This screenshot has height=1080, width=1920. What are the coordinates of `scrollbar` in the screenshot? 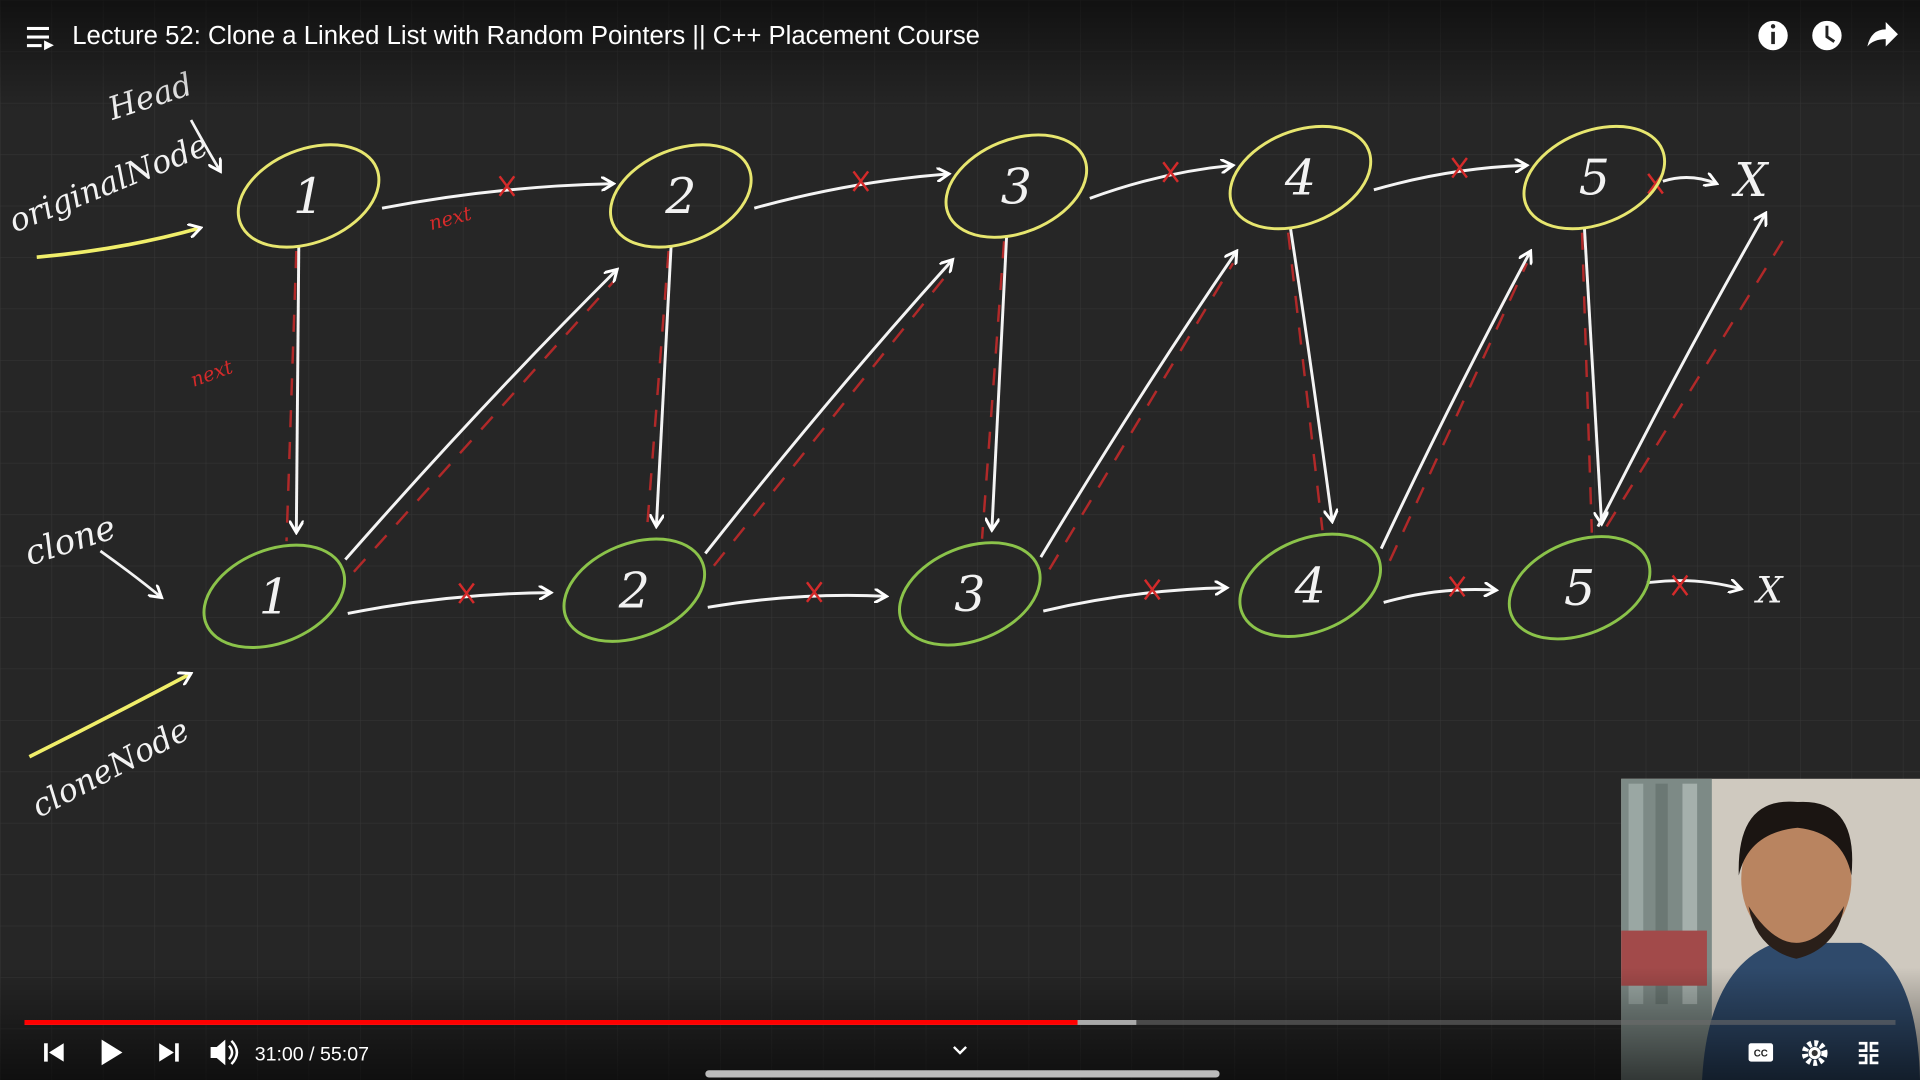 It's located at (962, 1074).